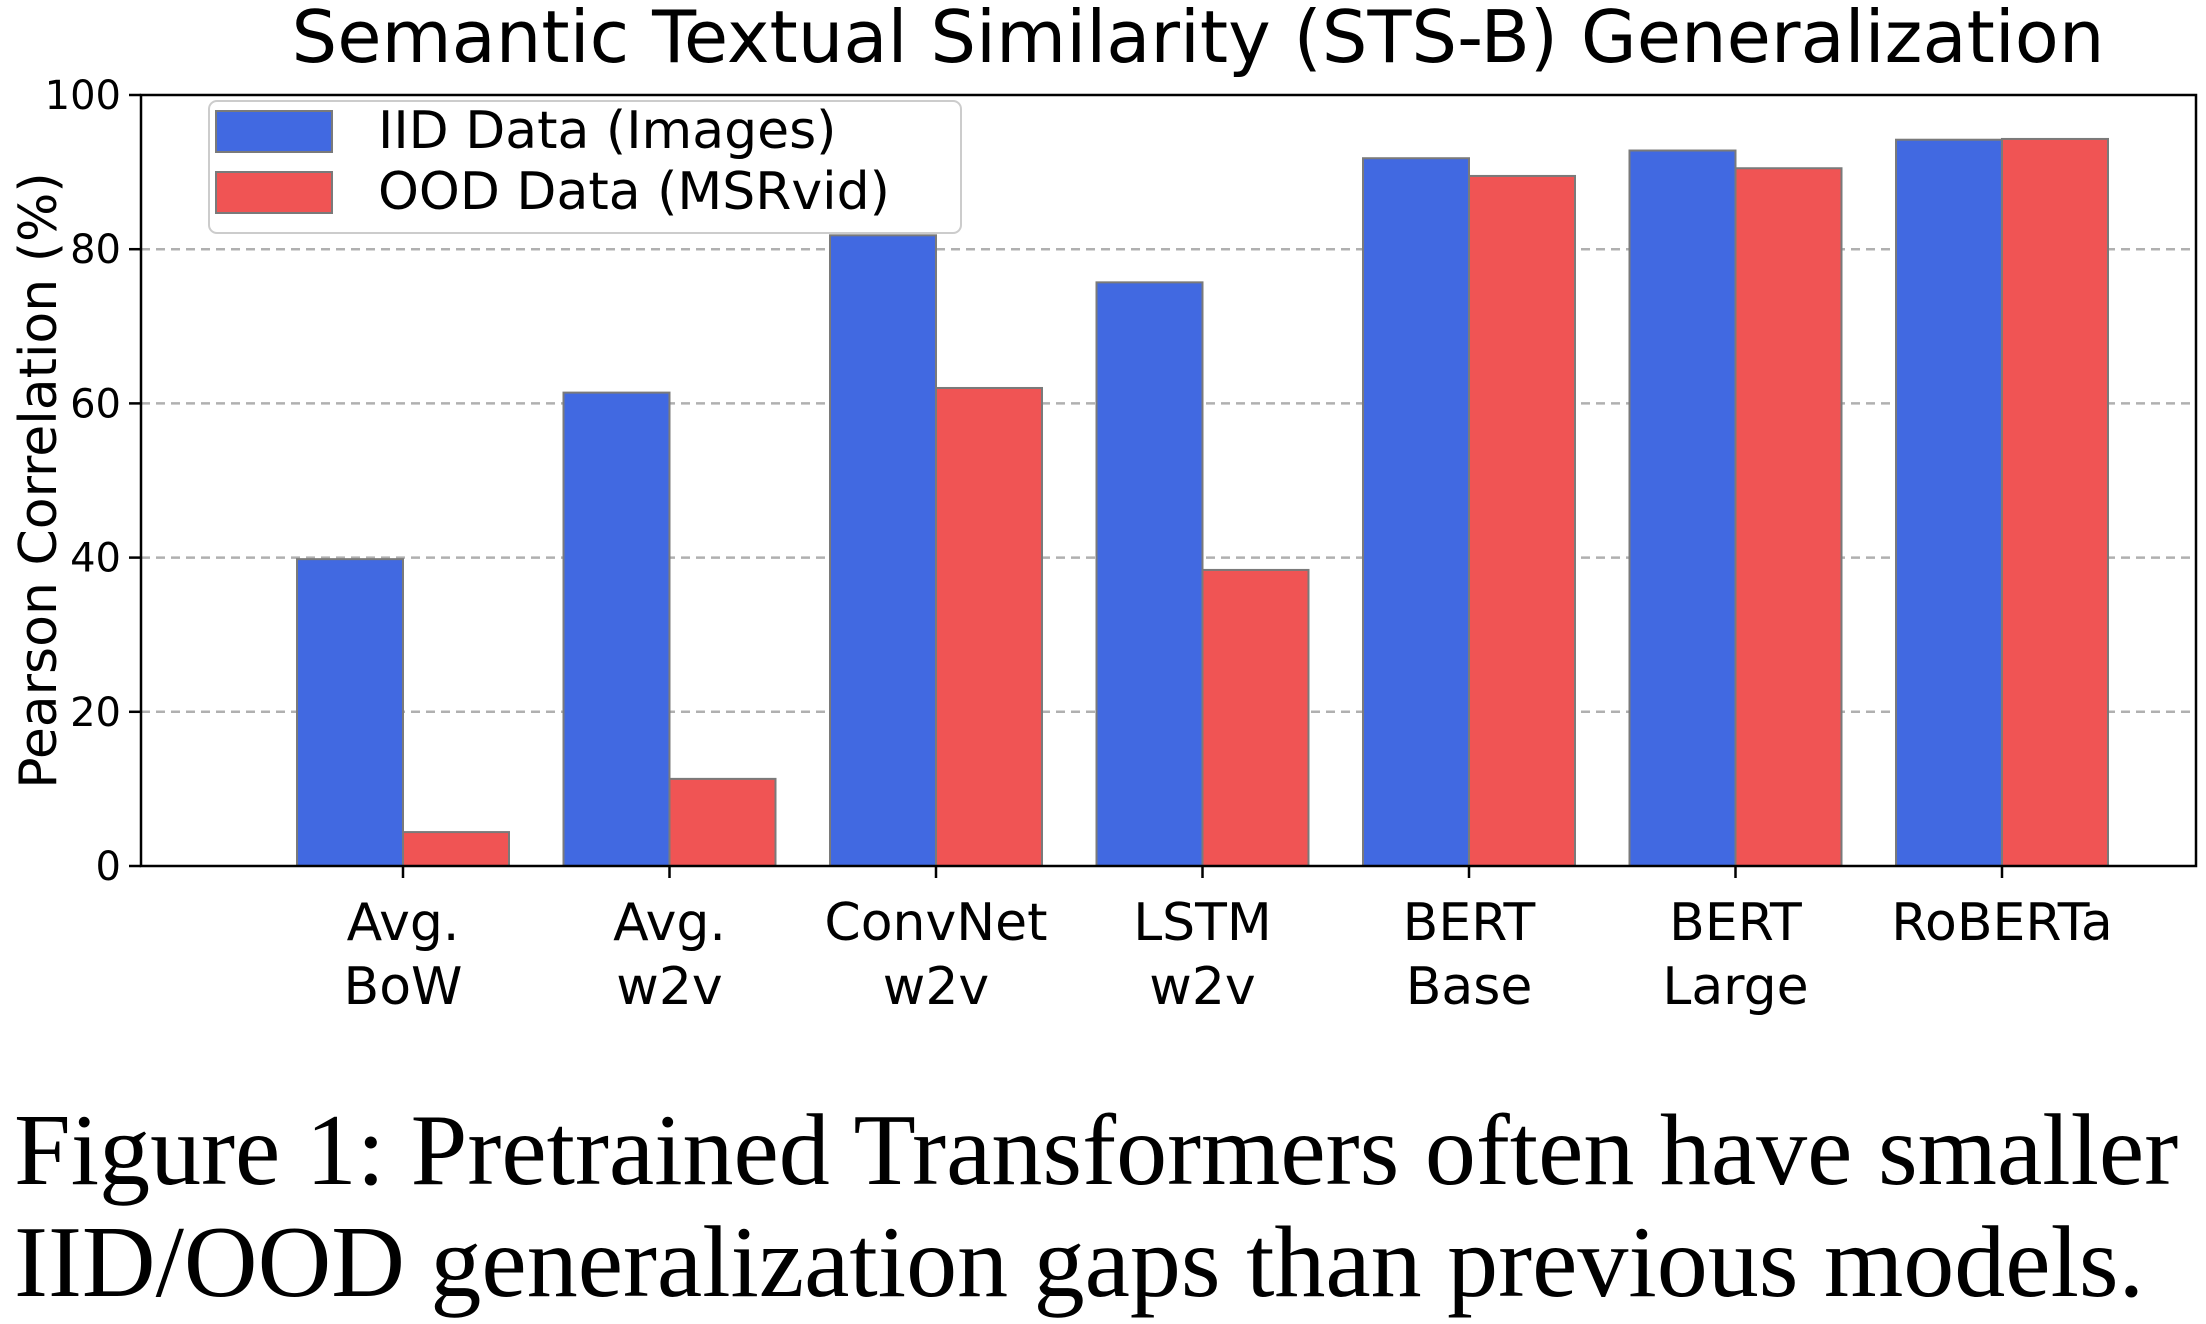 This screenshot has width=2206, height=1324. I want to click on y-tick-label: 80, so click(95, 250).